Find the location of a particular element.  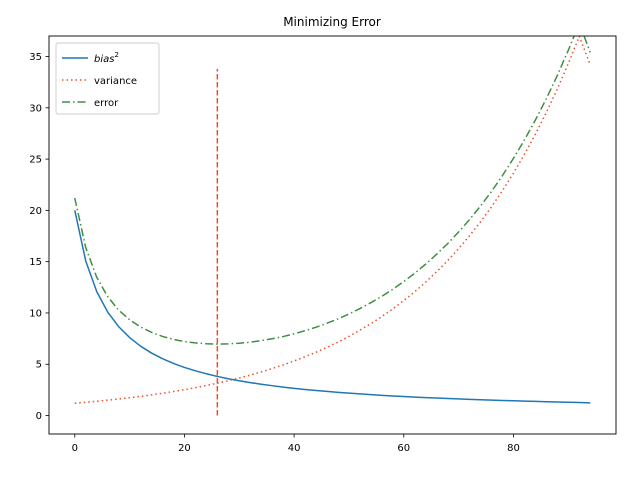

y-tick-label: 20 is located at coordinates (35, 211).